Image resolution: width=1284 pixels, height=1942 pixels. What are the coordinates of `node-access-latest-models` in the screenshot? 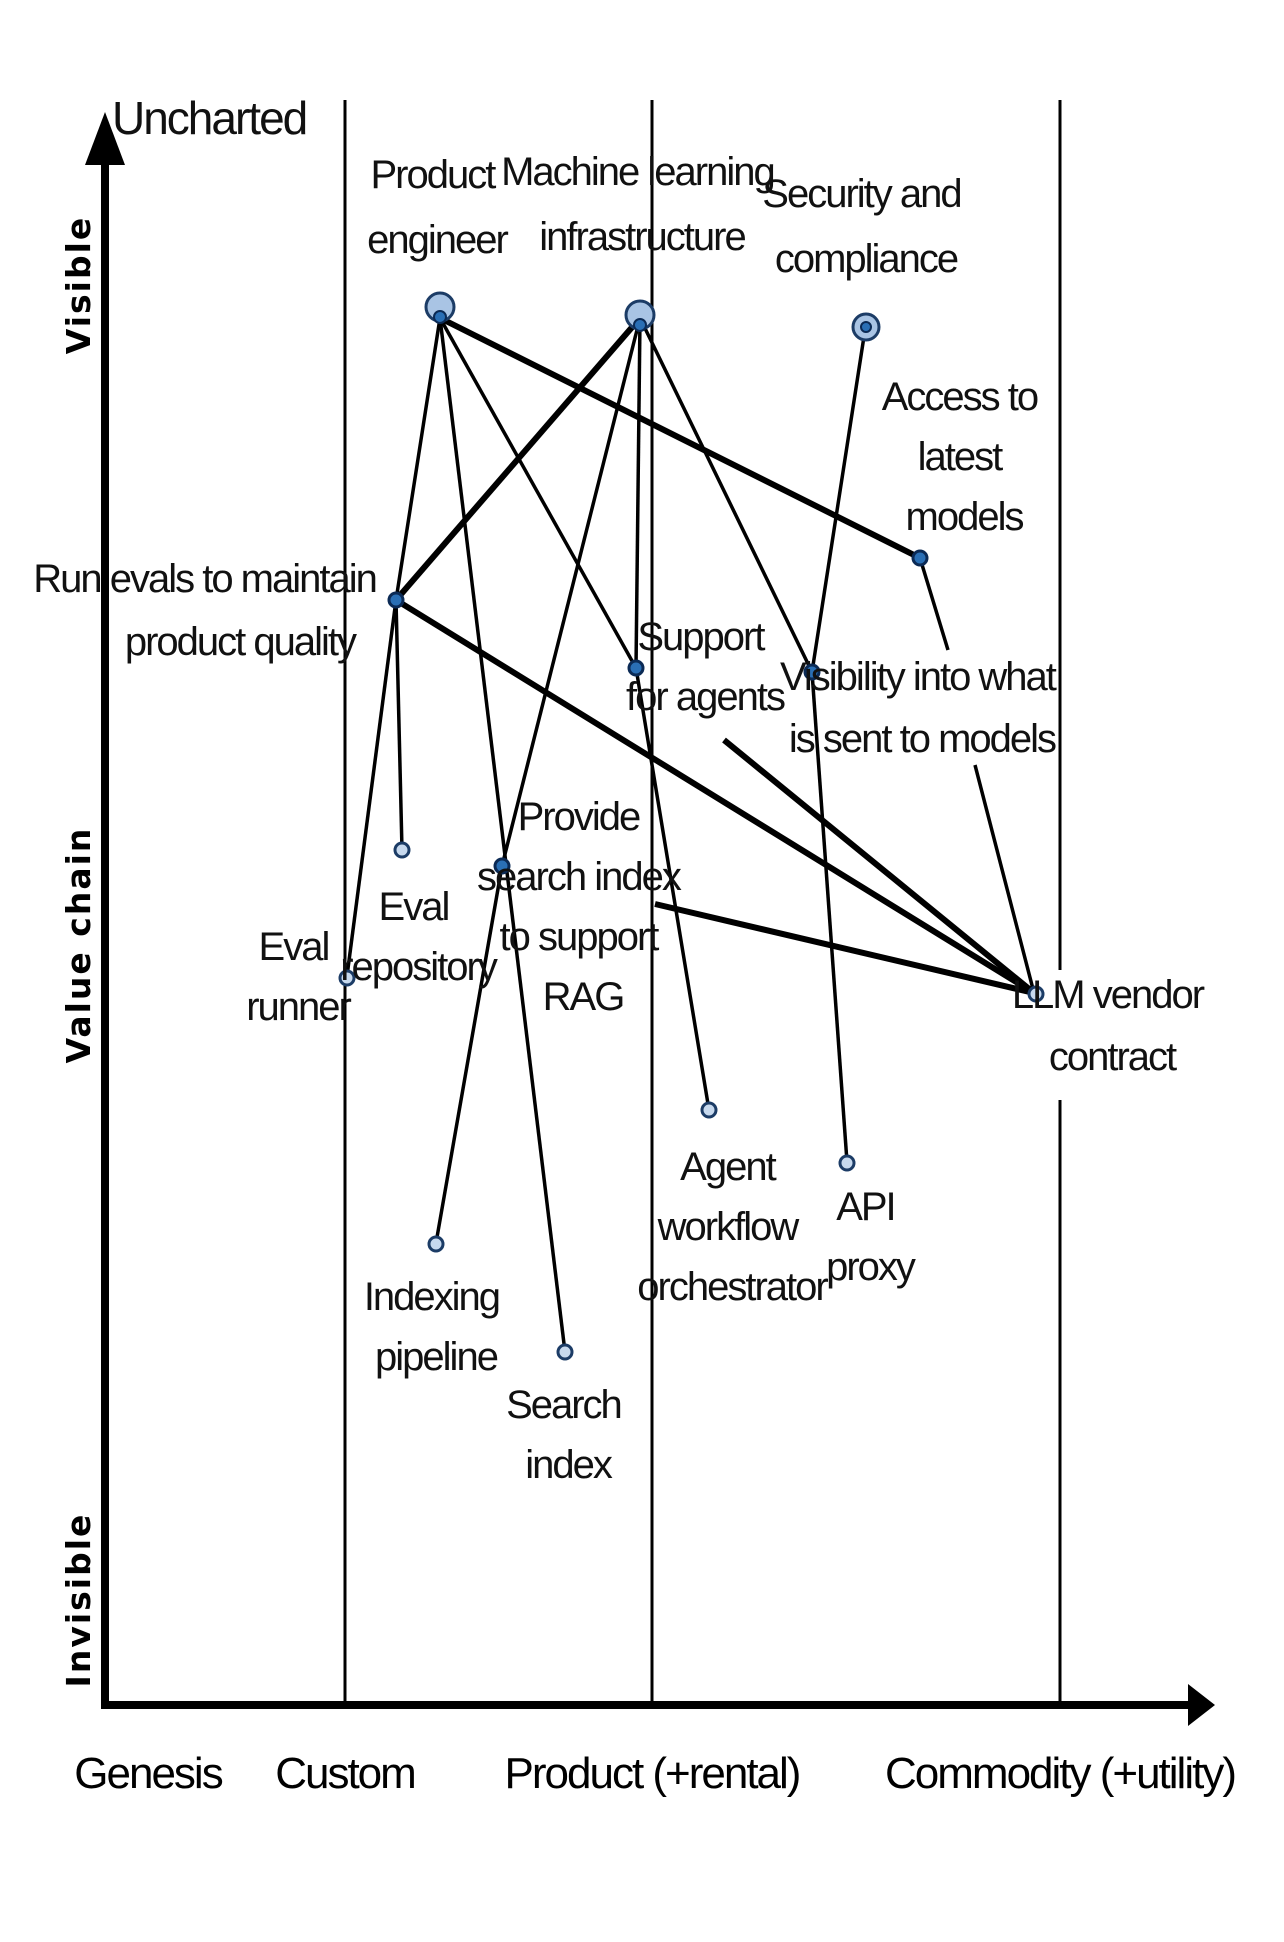 It's located at (920, 558).